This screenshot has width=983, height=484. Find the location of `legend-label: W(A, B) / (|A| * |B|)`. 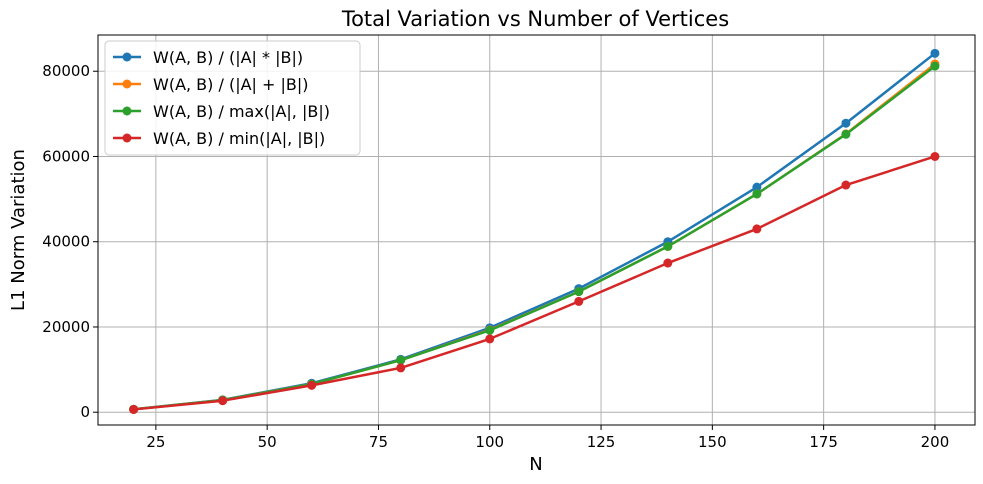

legend-label: W(A, B) / (|A| * |B|) is located at coordinates (228, 57).